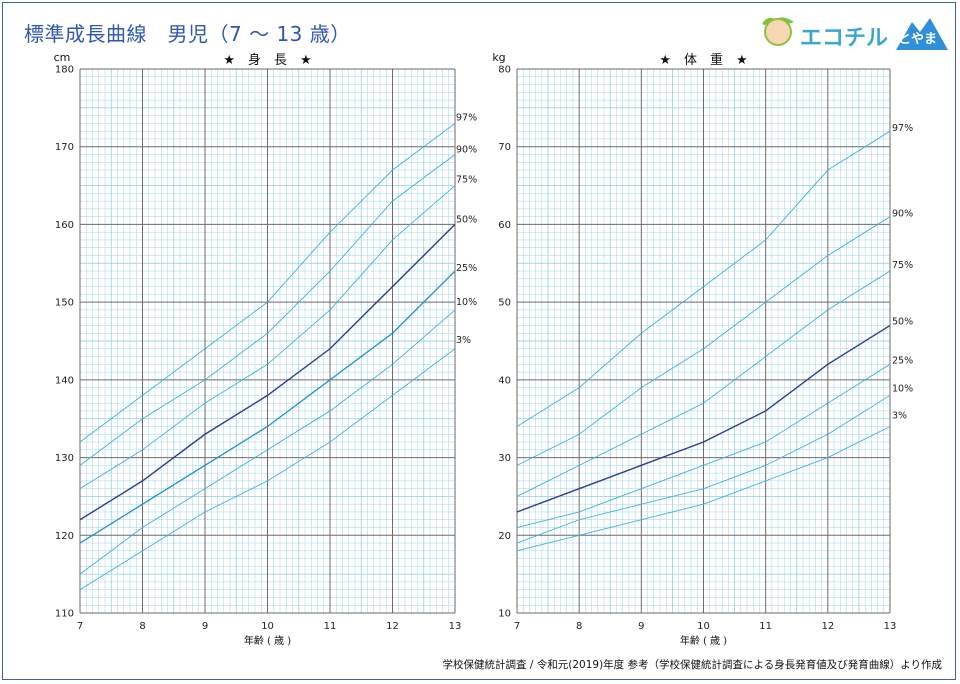 Image resolution: width=960 pixels, height=684 pixels. Describe the element at coordinates (64, 147) in the screenshot. I see `y-tick-label: 170` at that location.